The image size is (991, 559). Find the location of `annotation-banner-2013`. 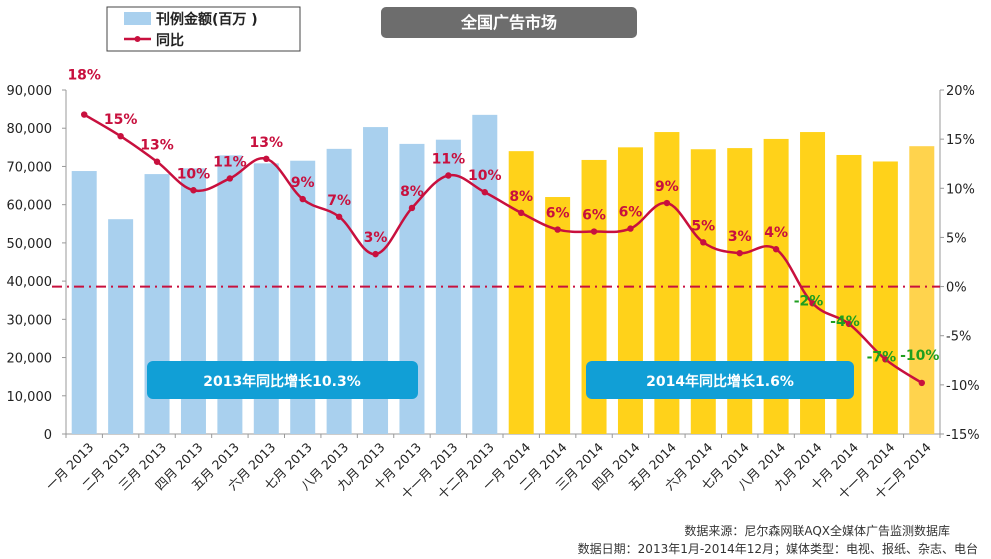

annotation-banner-2013 is located at coordinates (282, 380).